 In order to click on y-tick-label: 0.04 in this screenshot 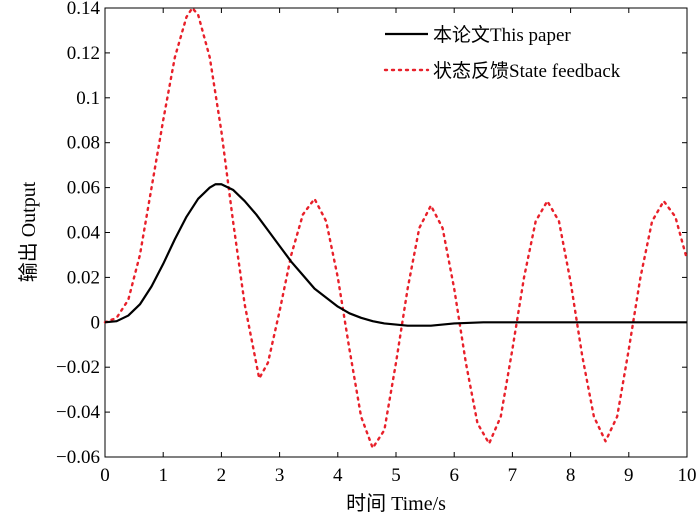, I will do `click(84, 233)`.